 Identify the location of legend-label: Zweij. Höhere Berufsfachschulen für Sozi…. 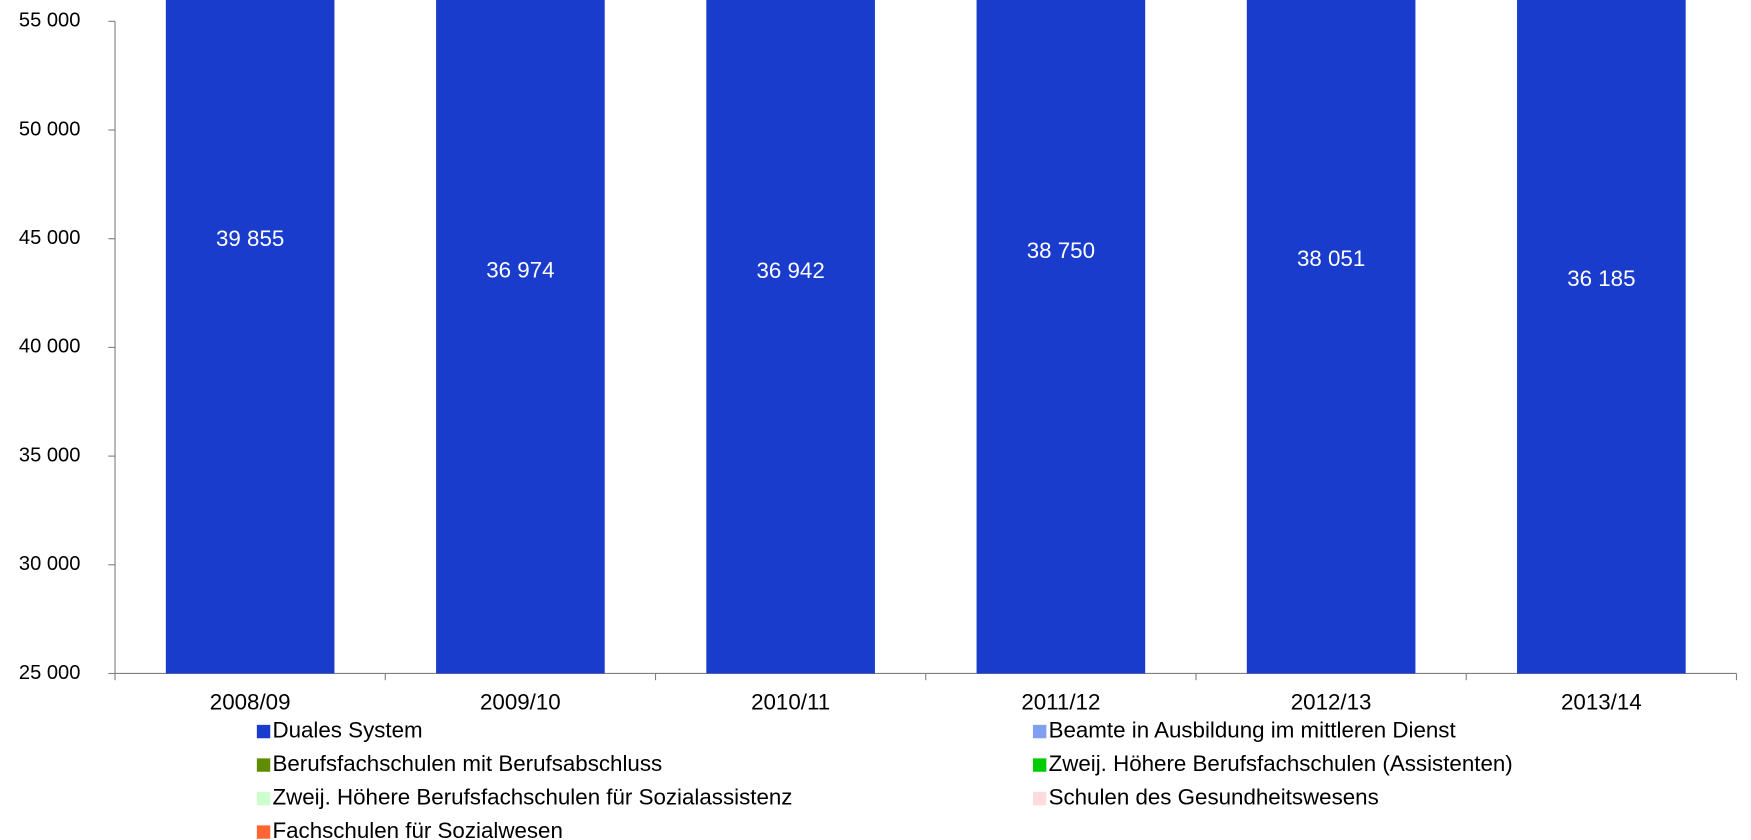
(532, 796).